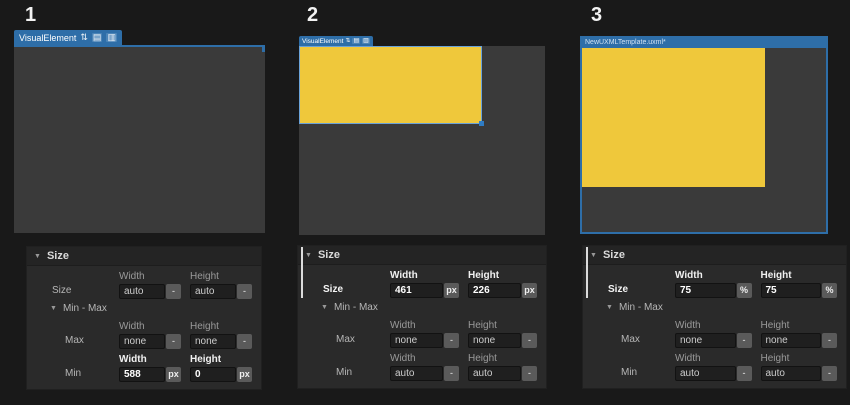 This screenshot has height=405, width=850. What do you see at coordinates (705, 290) in the screenshot?
I see `size-width-input: 75` at bounding box center [705, 290].